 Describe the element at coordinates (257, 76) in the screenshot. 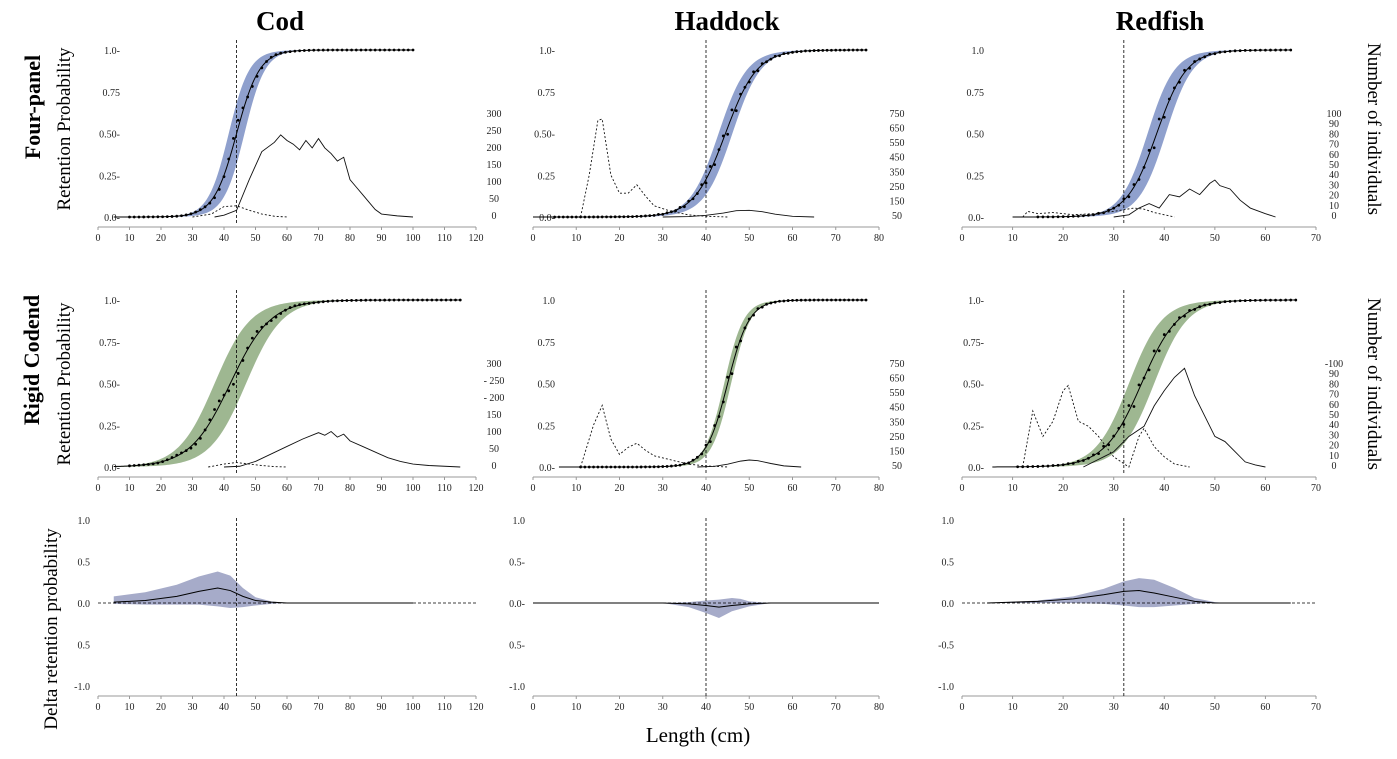

I see `data-point-0-50.5` at that location.